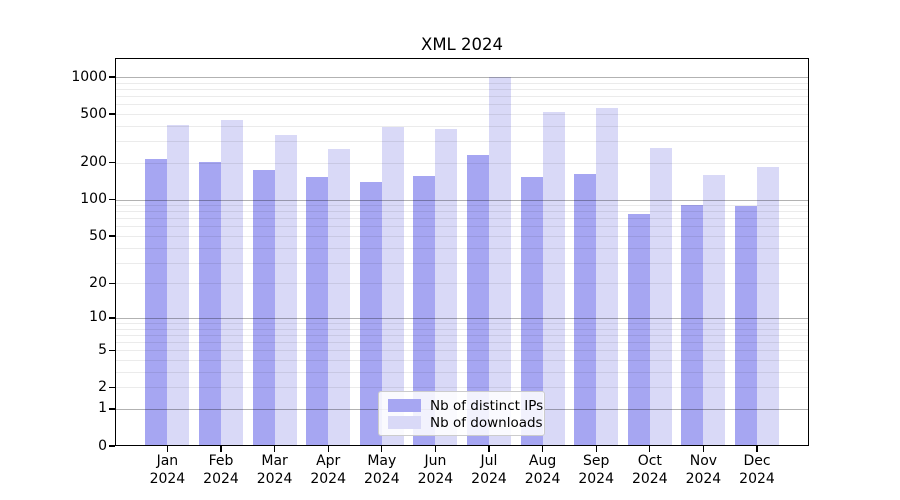  What do you see at coordinates (746, 325) in the screenshot?
I see `bar-distinct-ips-dec` at bounding box center [746, 325].